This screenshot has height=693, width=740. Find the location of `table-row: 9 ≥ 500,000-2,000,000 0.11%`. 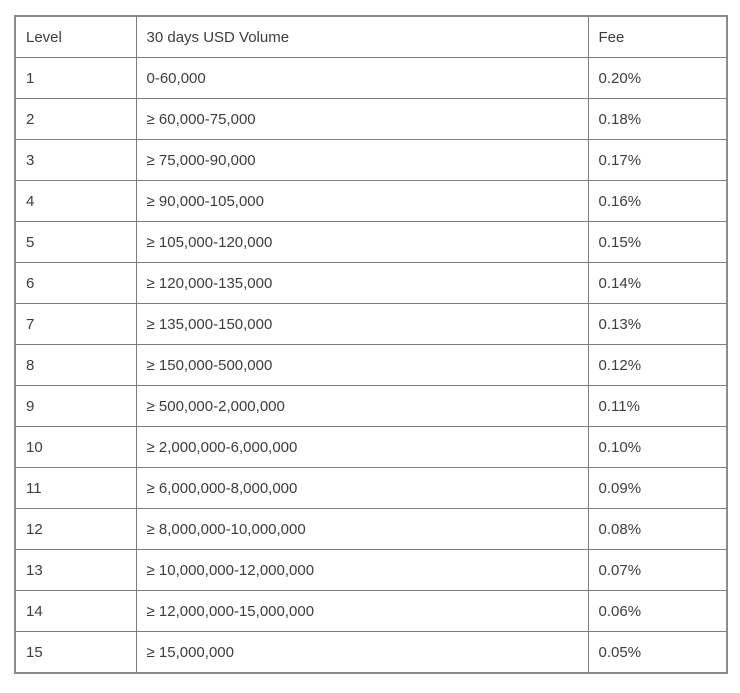

table-row: 9 ≥ 500,000-2,000,000 0.11% is located at coordinates (371, 406).